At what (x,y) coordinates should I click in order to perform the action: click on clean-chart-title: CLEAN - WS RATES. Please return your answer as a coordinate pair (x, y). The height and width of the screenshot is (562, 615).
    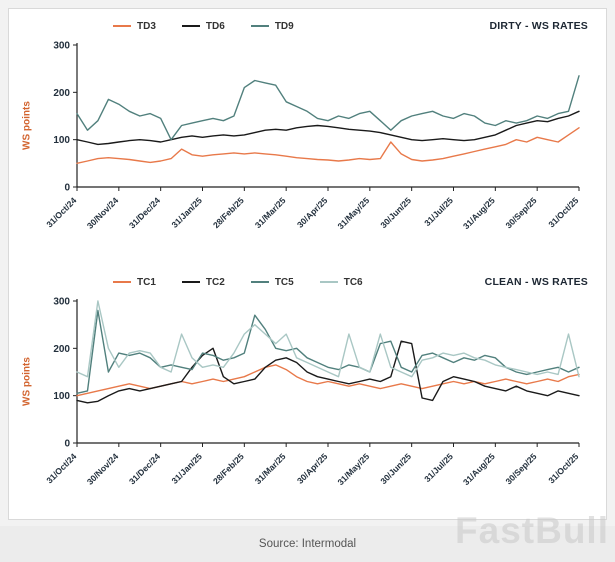
    Looking at the image, I should click on (536, 282).